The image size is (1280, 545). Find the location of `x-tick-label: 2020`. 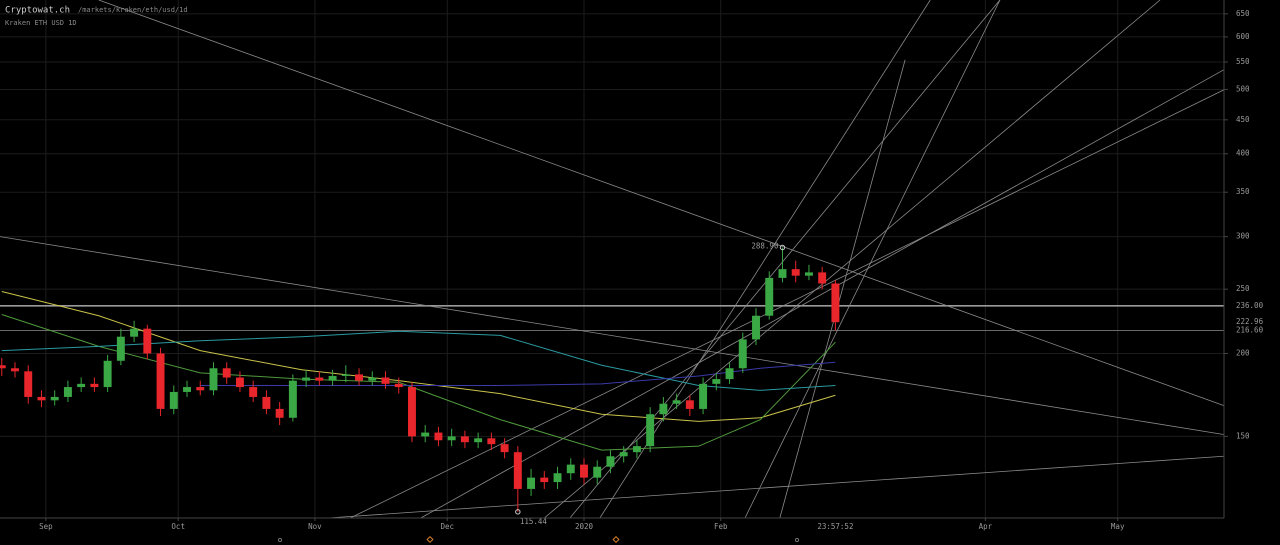

x-tick-label: 2020 is located at coordinates (584, 526).